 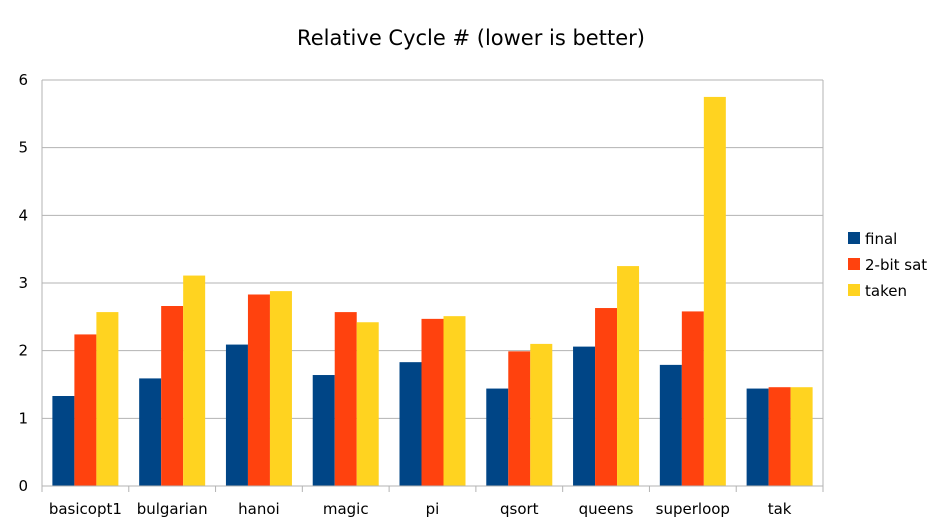 What do you see at coordinates (606, 509) in the screenshot?
I see `x-tick-label: queens` at bounding box center [606, 509].